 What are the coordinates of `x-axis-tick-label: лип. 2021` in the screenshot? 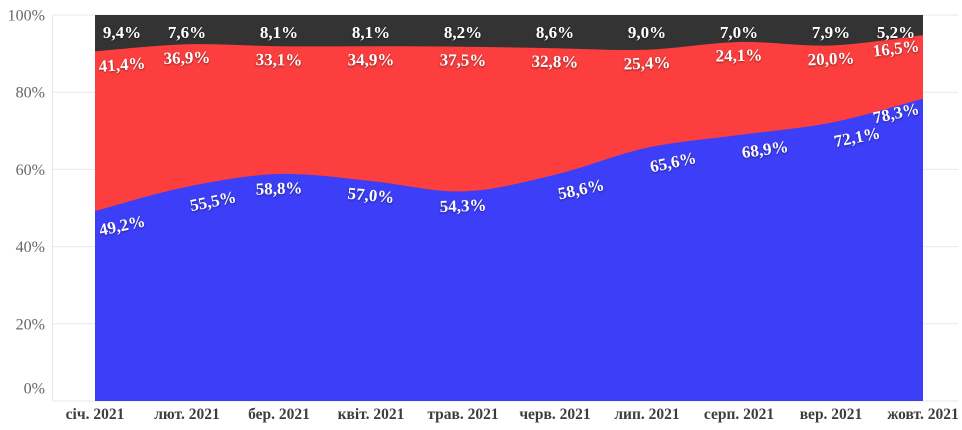 It's located at (646, 414).